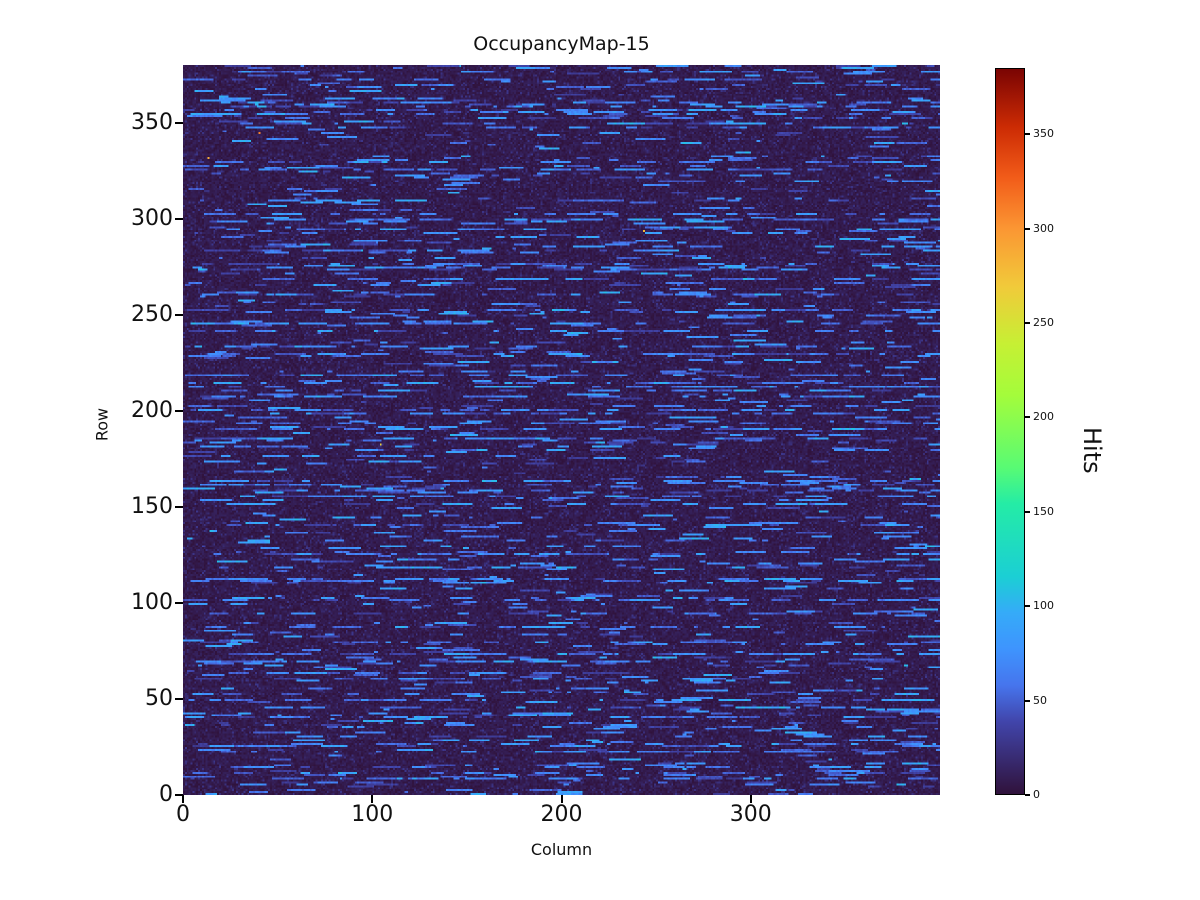 The width and height of the screenshot is (1200, 900). I want to click on y-tick-label: 250, so click(152, 314).